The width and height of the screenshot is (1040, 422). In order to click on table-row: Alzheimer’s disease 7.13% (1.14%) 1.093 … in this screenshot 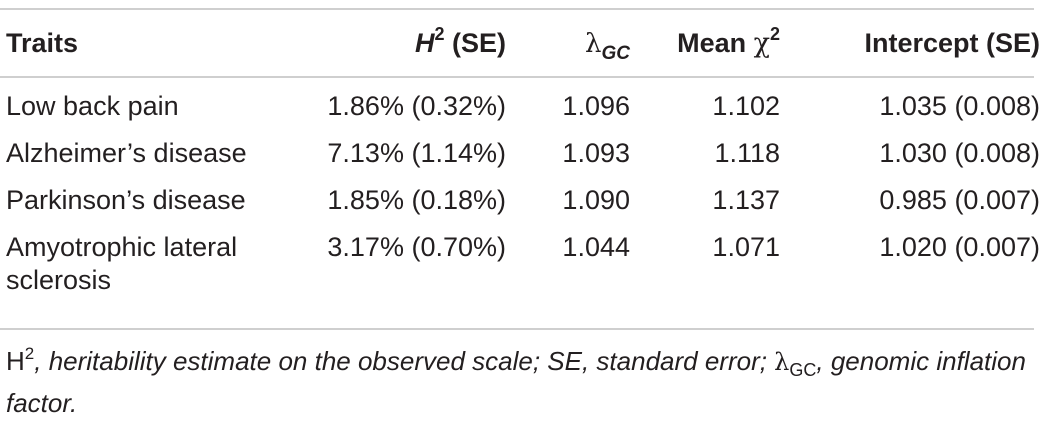, I will do `click(520, 160)`.